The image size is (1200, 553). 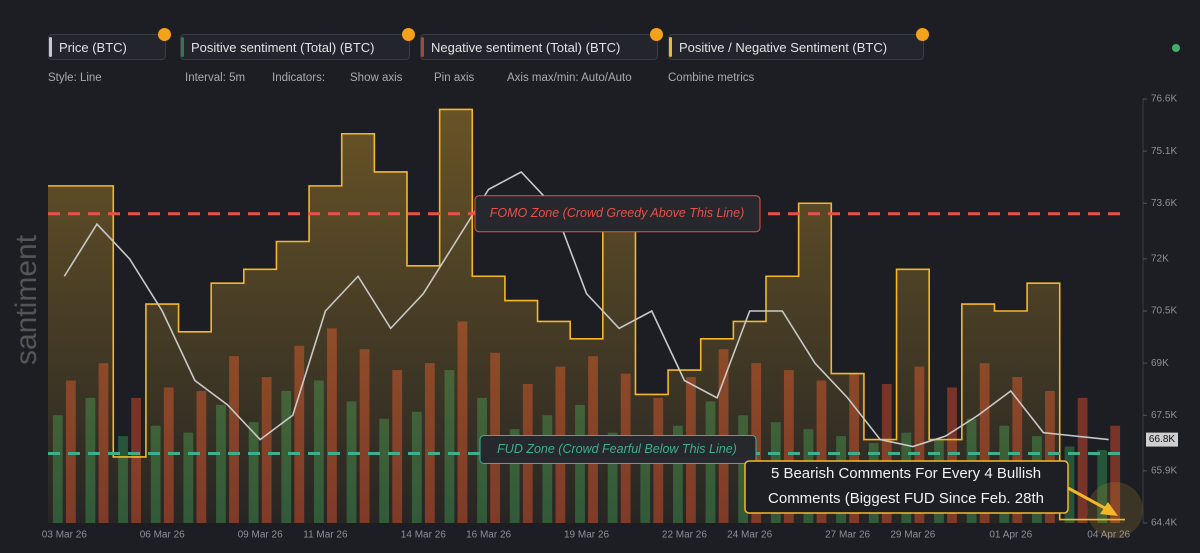 I want to click on y-tick-label: 64.4K, so click(x=1164, y=523).